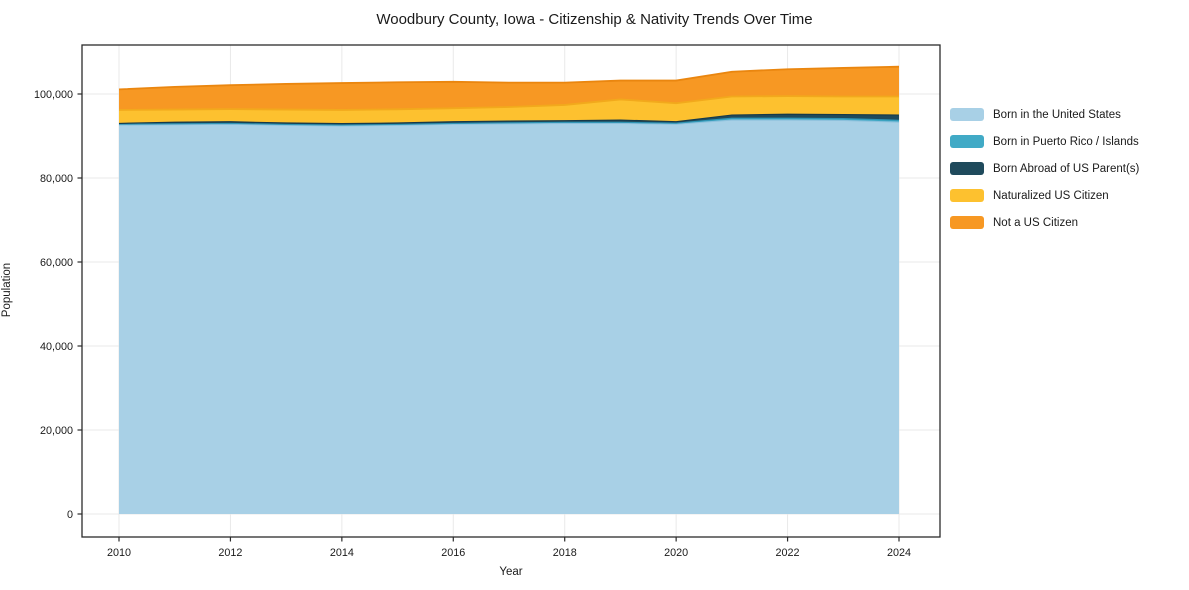 This screenshot has width=1189, height=590. I want to click on y-tick-label: 100,000, so click(53, 95).